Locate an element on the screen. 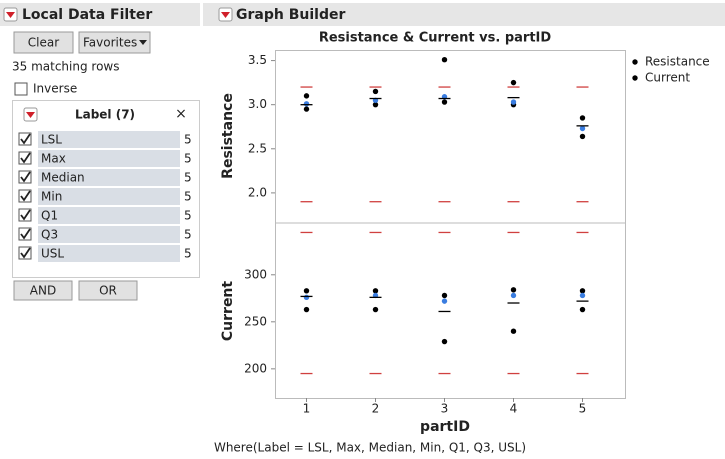  or-label: OR is located at coordinates (108, 291).